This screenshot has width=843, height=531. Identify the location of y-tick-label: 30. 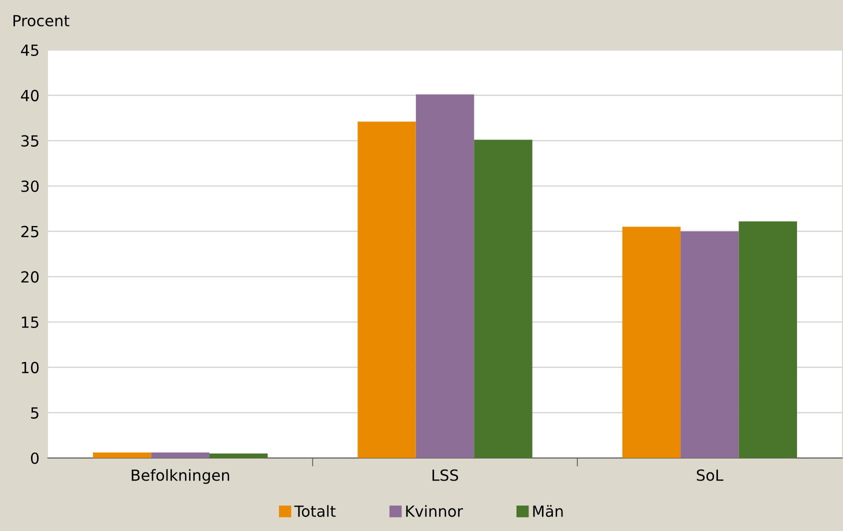
(30, 186).